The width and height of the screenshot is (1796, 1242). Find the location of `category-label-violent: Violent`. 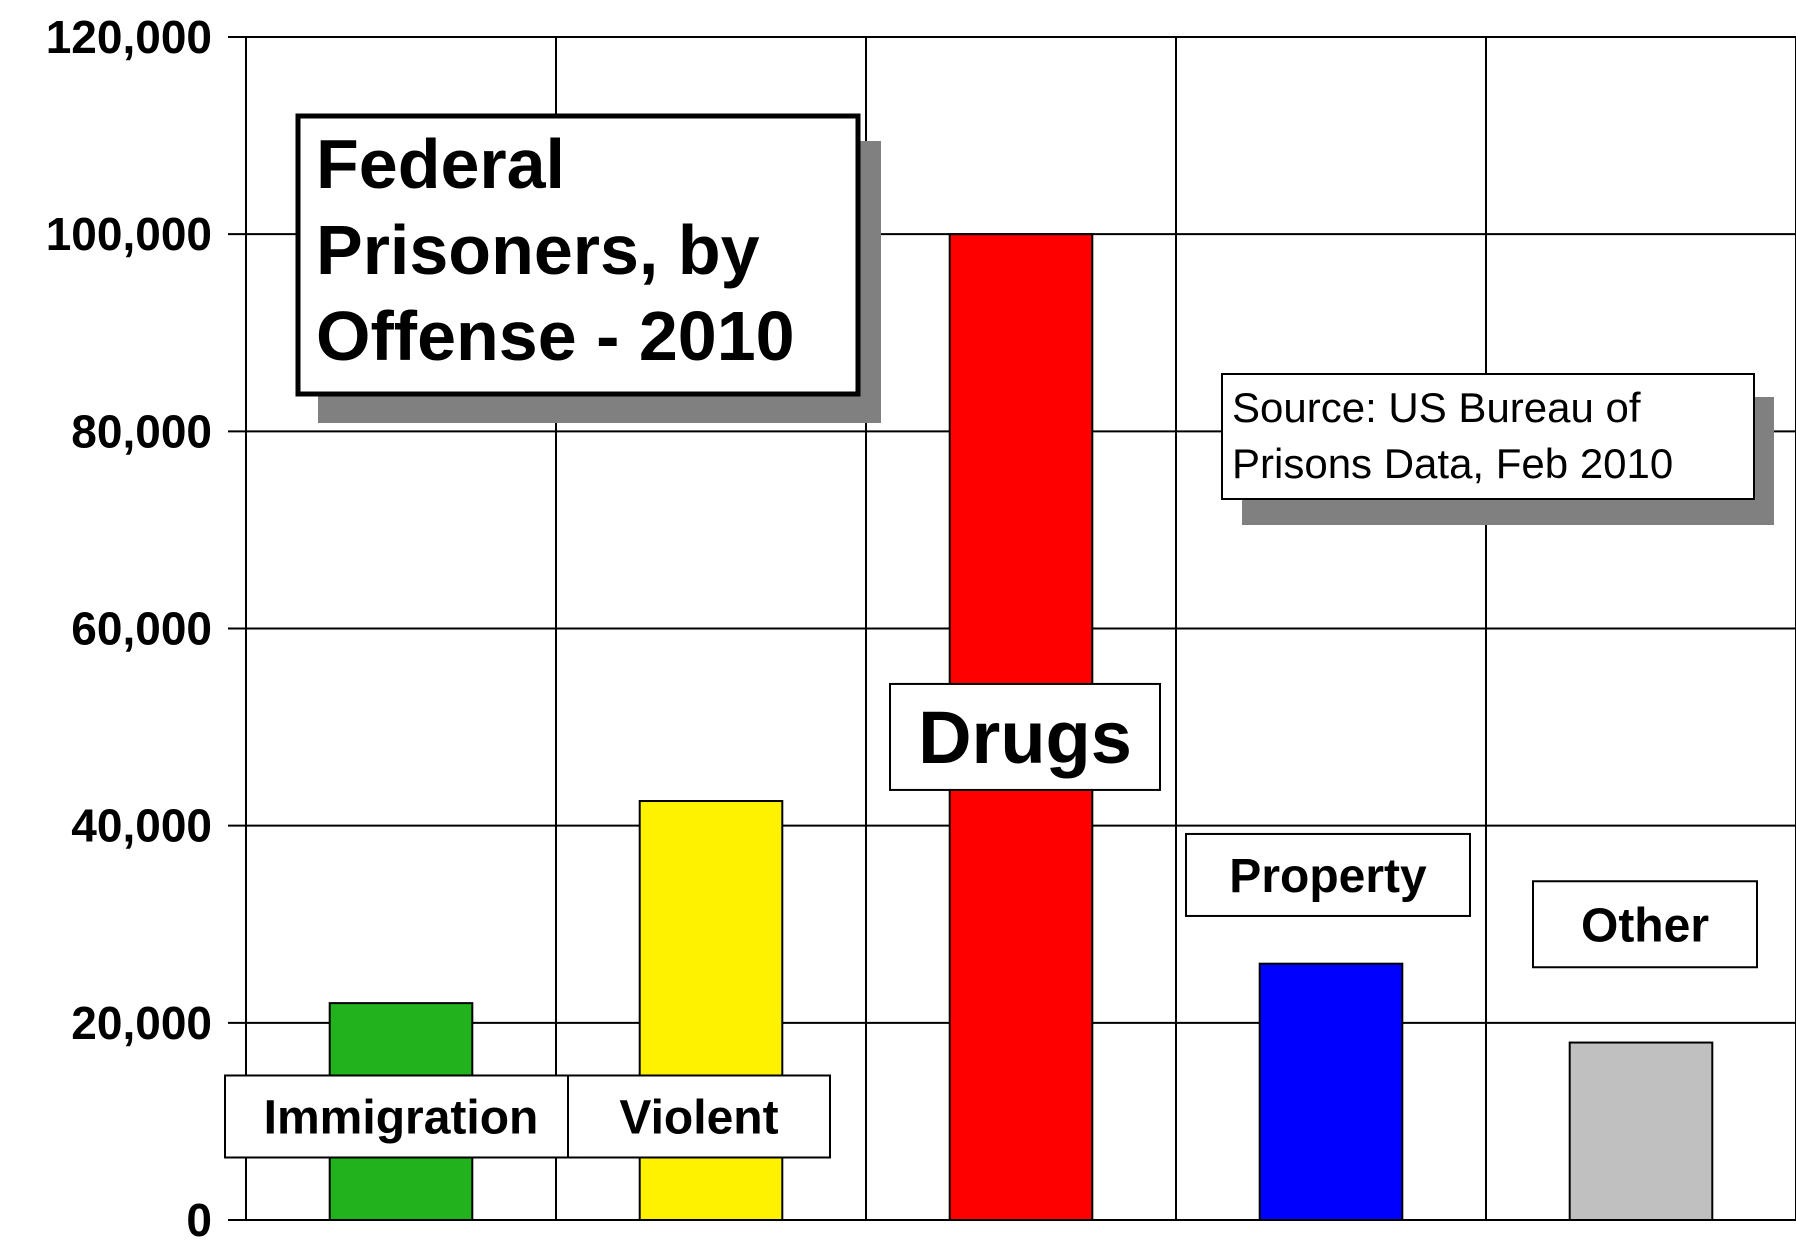

category-label-violent: Violent is located at coordinates (699, 1116).